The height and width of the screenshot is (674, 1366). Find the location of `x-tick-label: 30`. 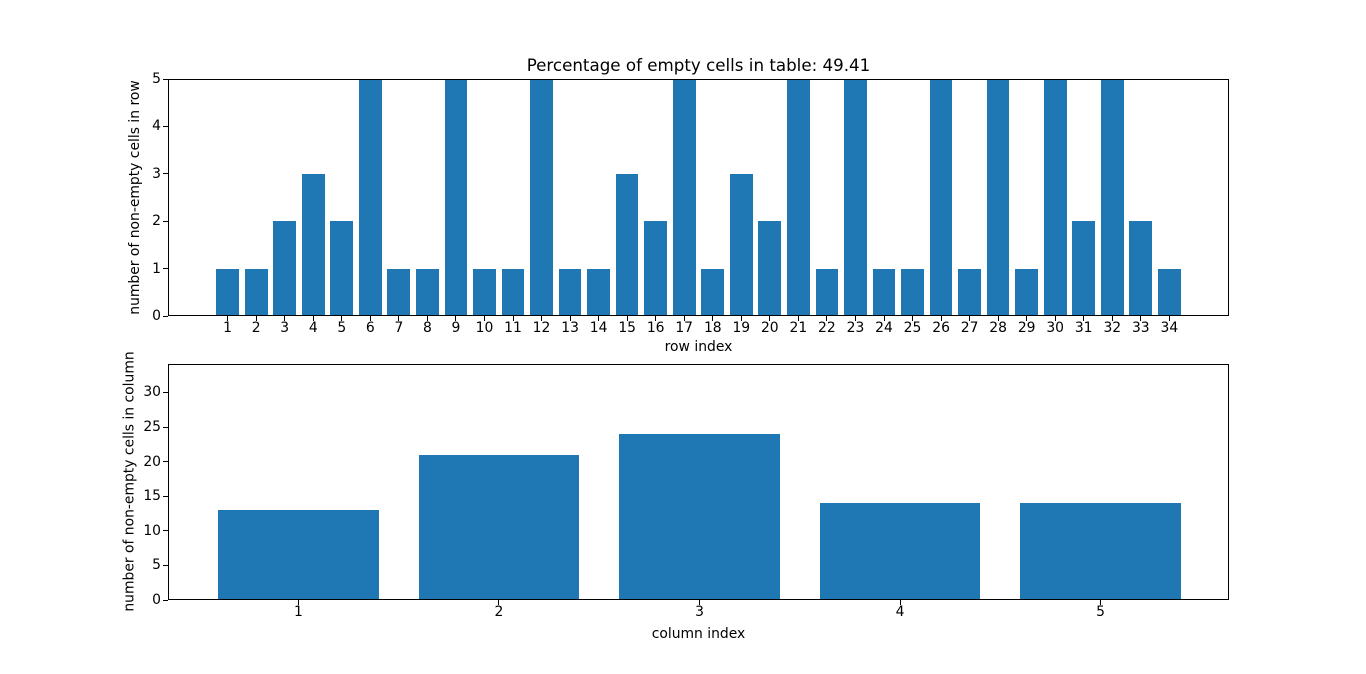

x-tick-label: 30 is located at coordinates (1055, 328).